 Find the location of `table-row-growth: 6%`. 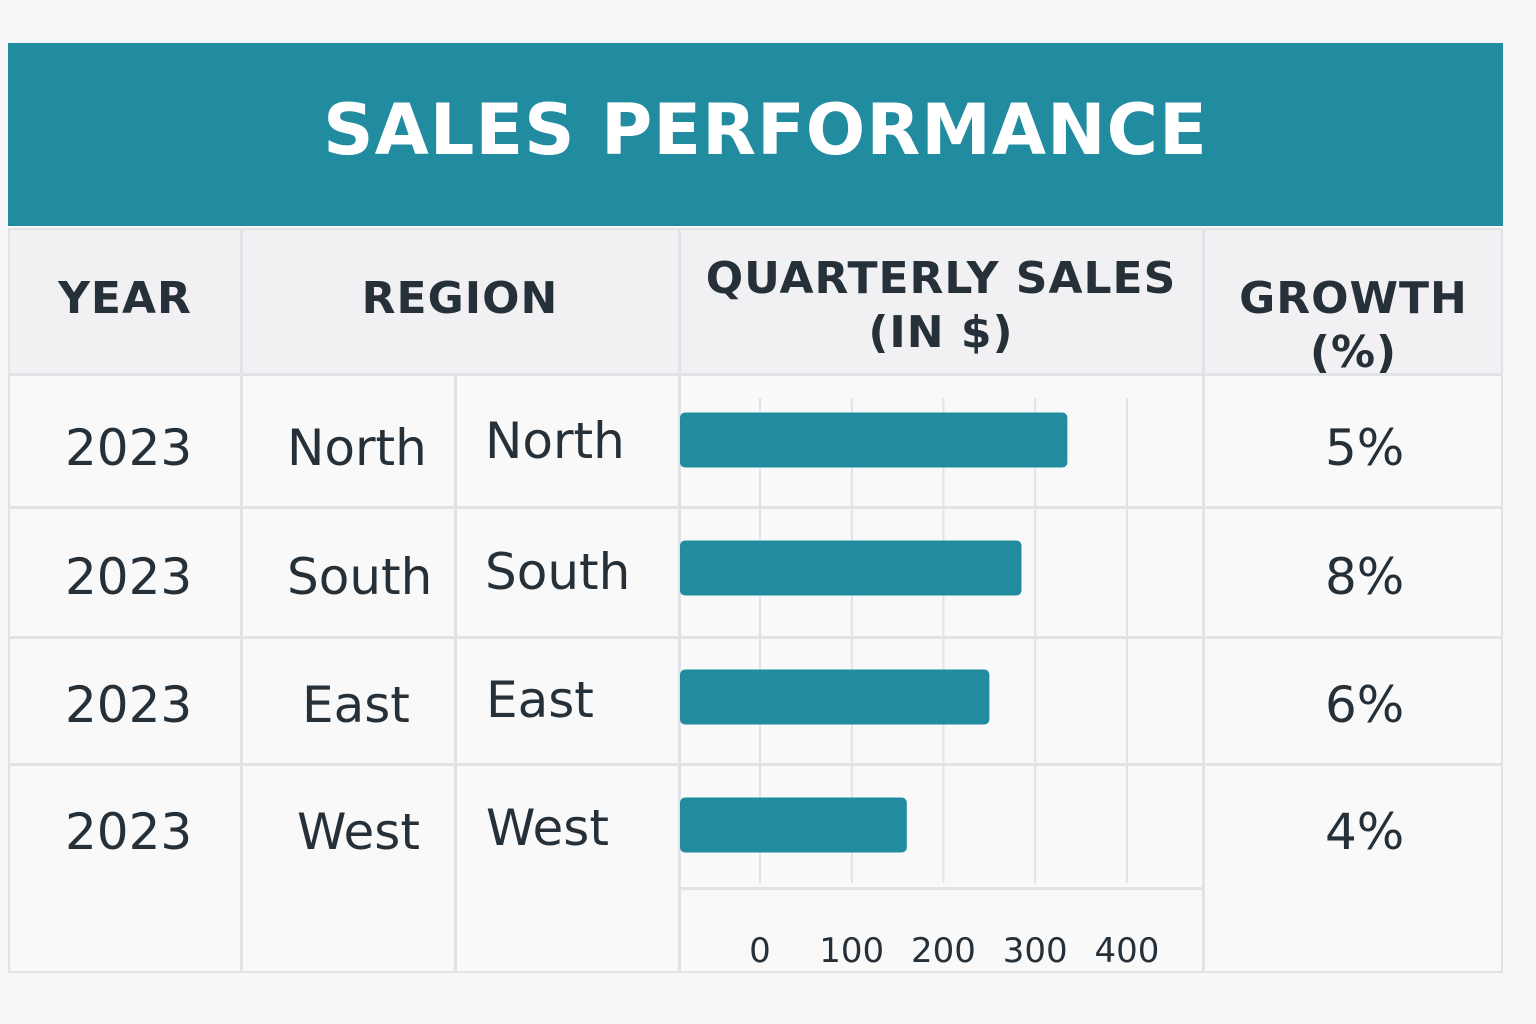

table-row-growth: 6% is located at coordinates (1365, 705).